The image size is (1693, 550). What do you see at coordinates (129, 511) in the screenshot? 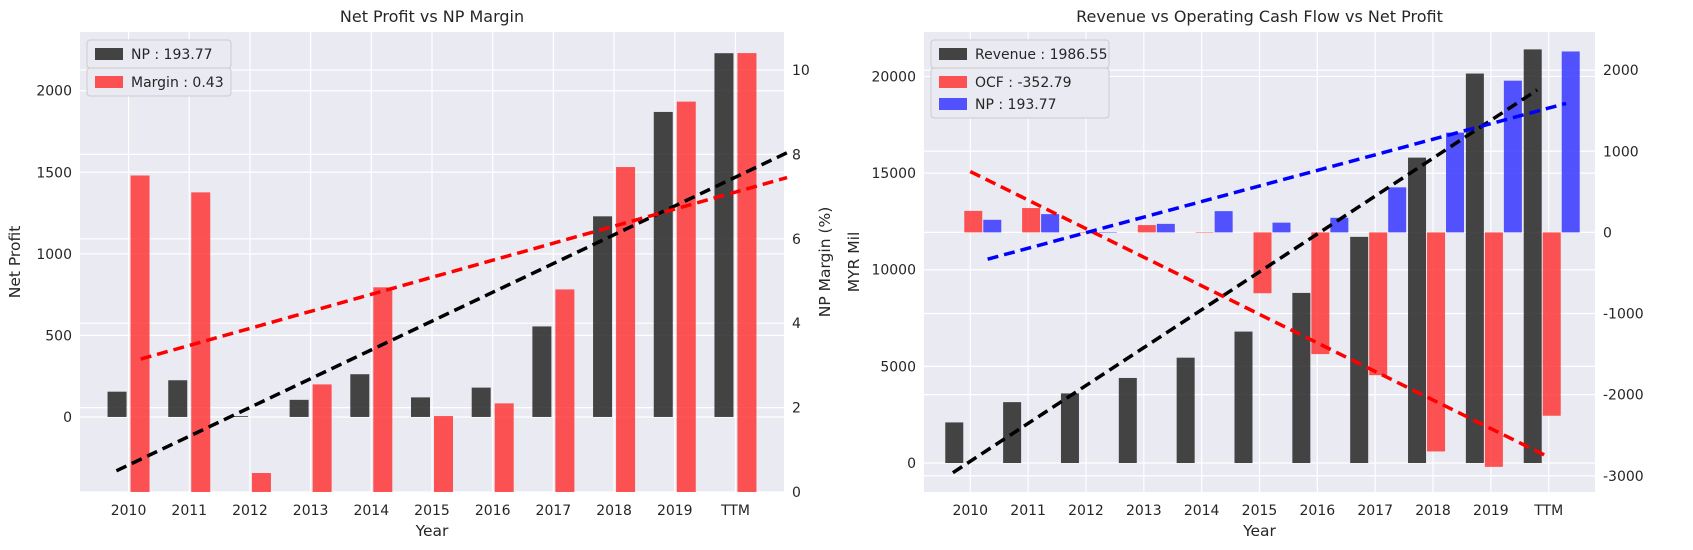
I see `x-tick-label: 2010` at bounding box center [129, 511].